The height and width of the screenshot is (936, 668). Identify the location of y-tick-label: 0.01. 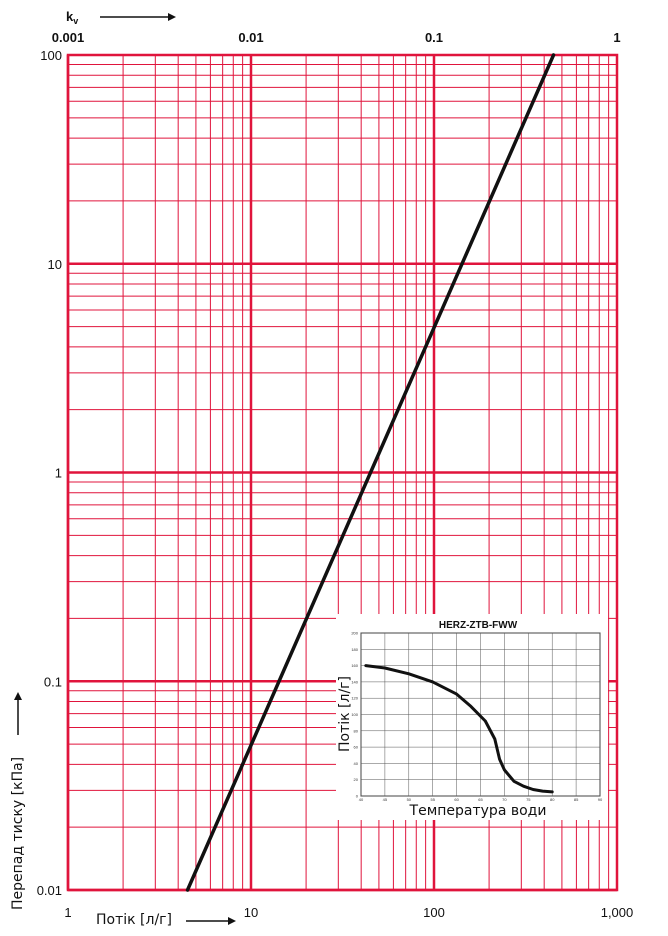
(49, 890).